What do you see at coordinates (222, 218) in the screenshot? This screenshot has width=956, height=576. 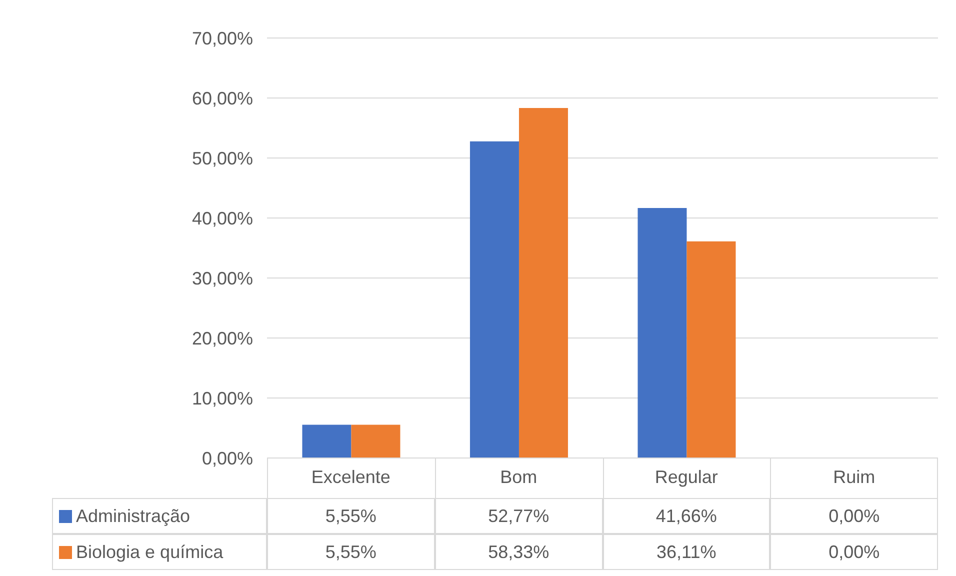 I see `y-tick-label: 40,00%` at bounding box center [222, 218].